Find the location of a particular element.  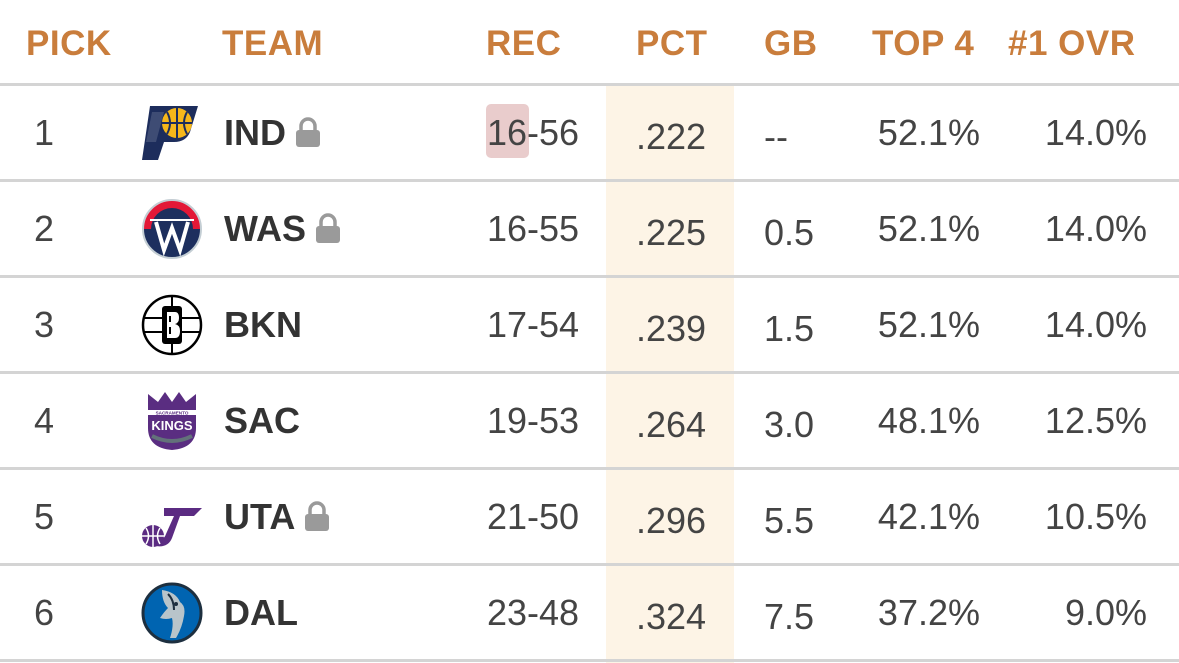

first-overall-odds: 12.5% is located at coordinates (1095, 420).